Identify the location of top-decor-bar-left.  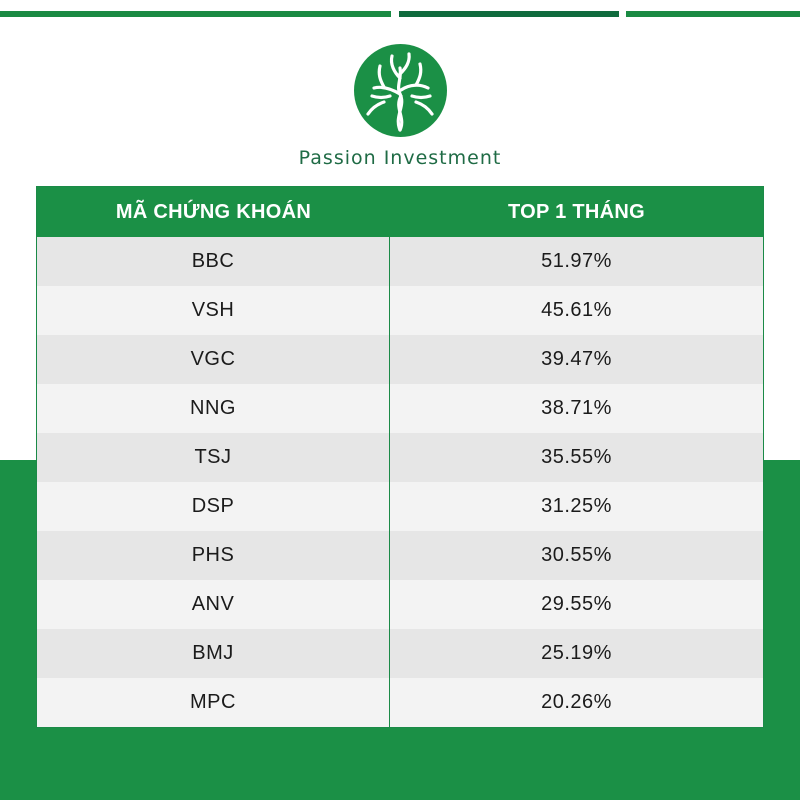
(195, 14).